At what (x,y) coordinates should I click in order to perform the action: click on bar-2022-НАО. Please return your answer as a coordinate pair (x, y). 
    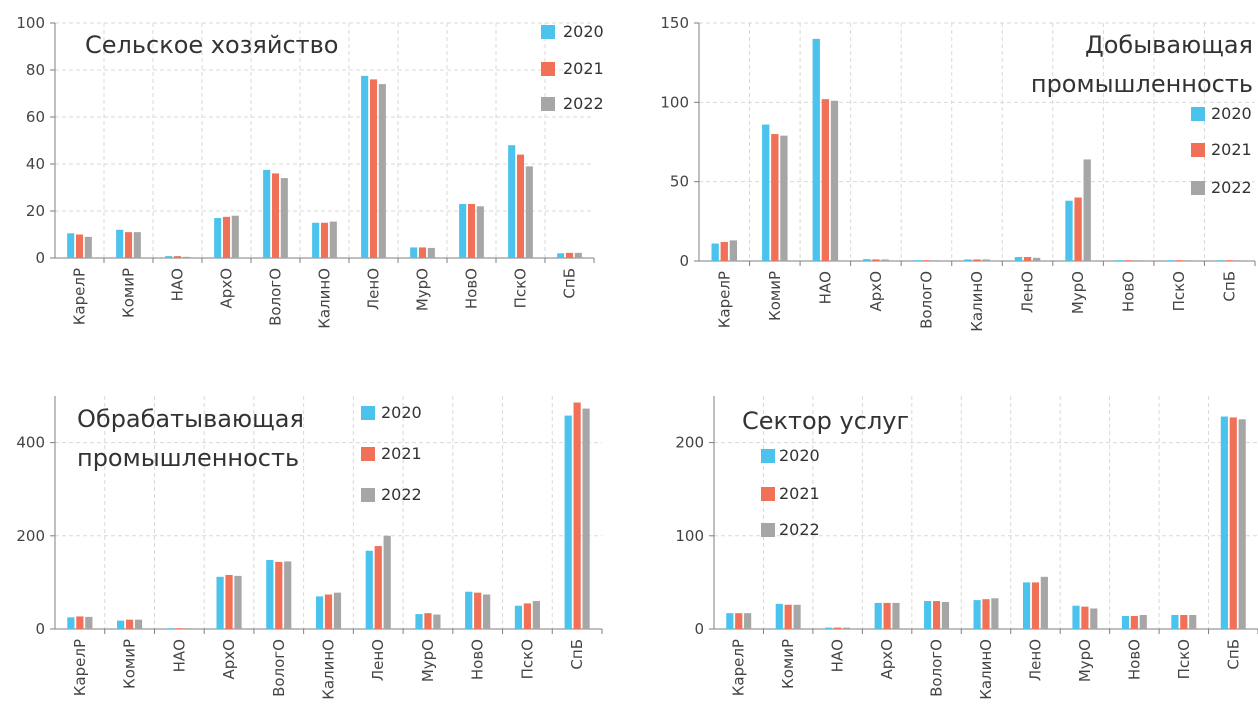
    Looking at the image, I should click on (834, 180).